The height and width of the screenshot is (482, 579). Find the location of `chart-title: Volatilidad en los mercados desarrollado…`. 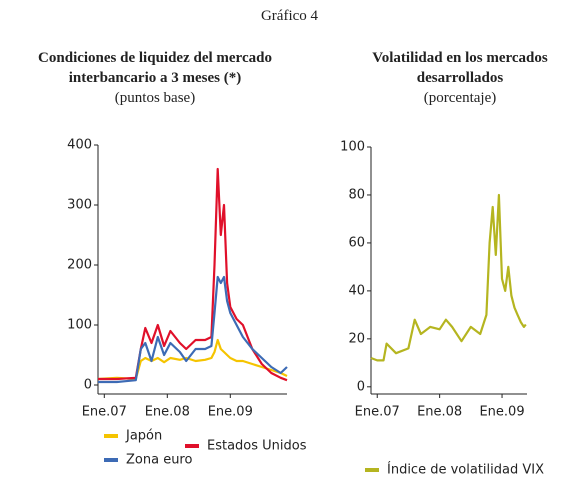

chart-title: Volatilidad en los mercados desarrollado… is located at coordinates (460, 68).